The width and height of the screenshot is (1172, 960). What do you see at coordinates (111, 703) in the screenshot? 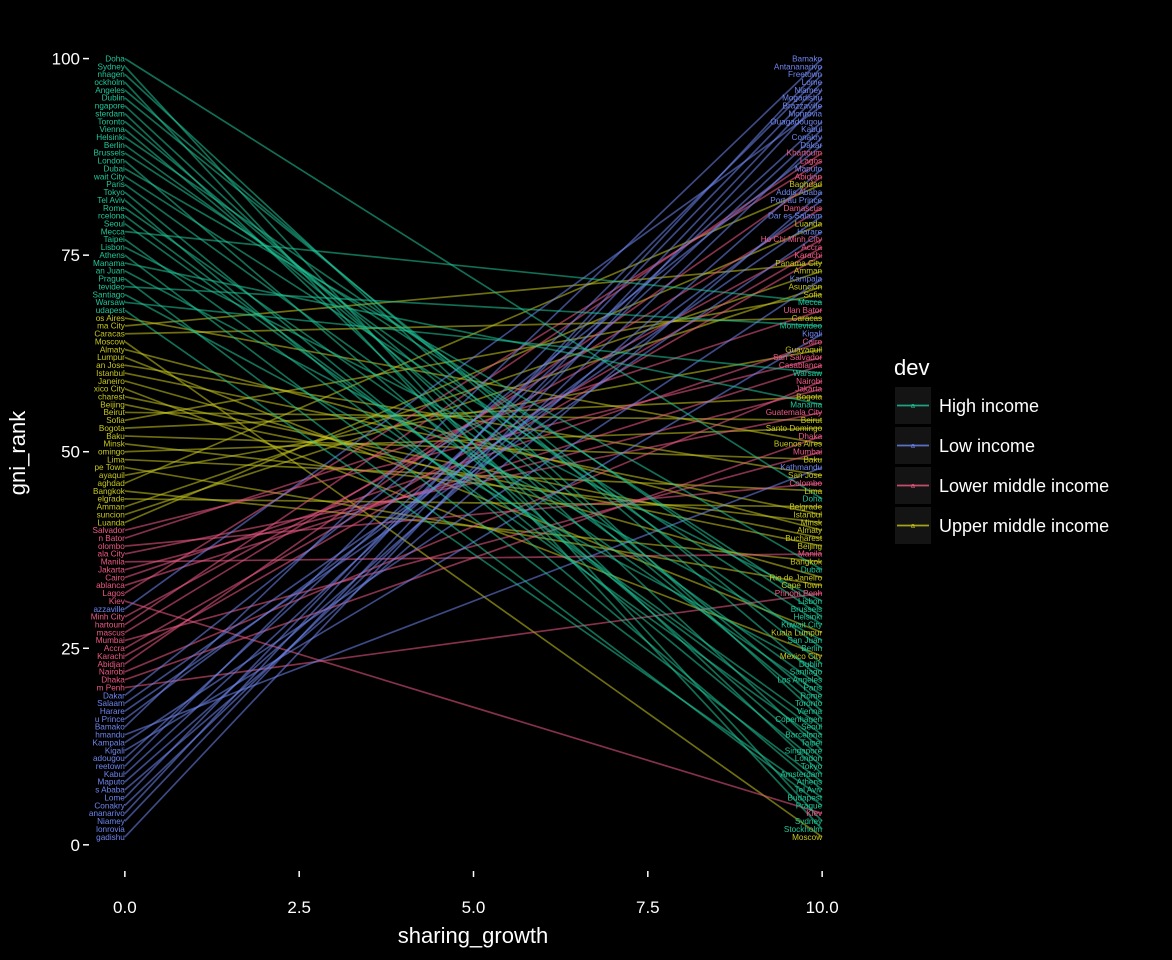
I see `left-city-label: Salaam` at bounding box center [111, 703].